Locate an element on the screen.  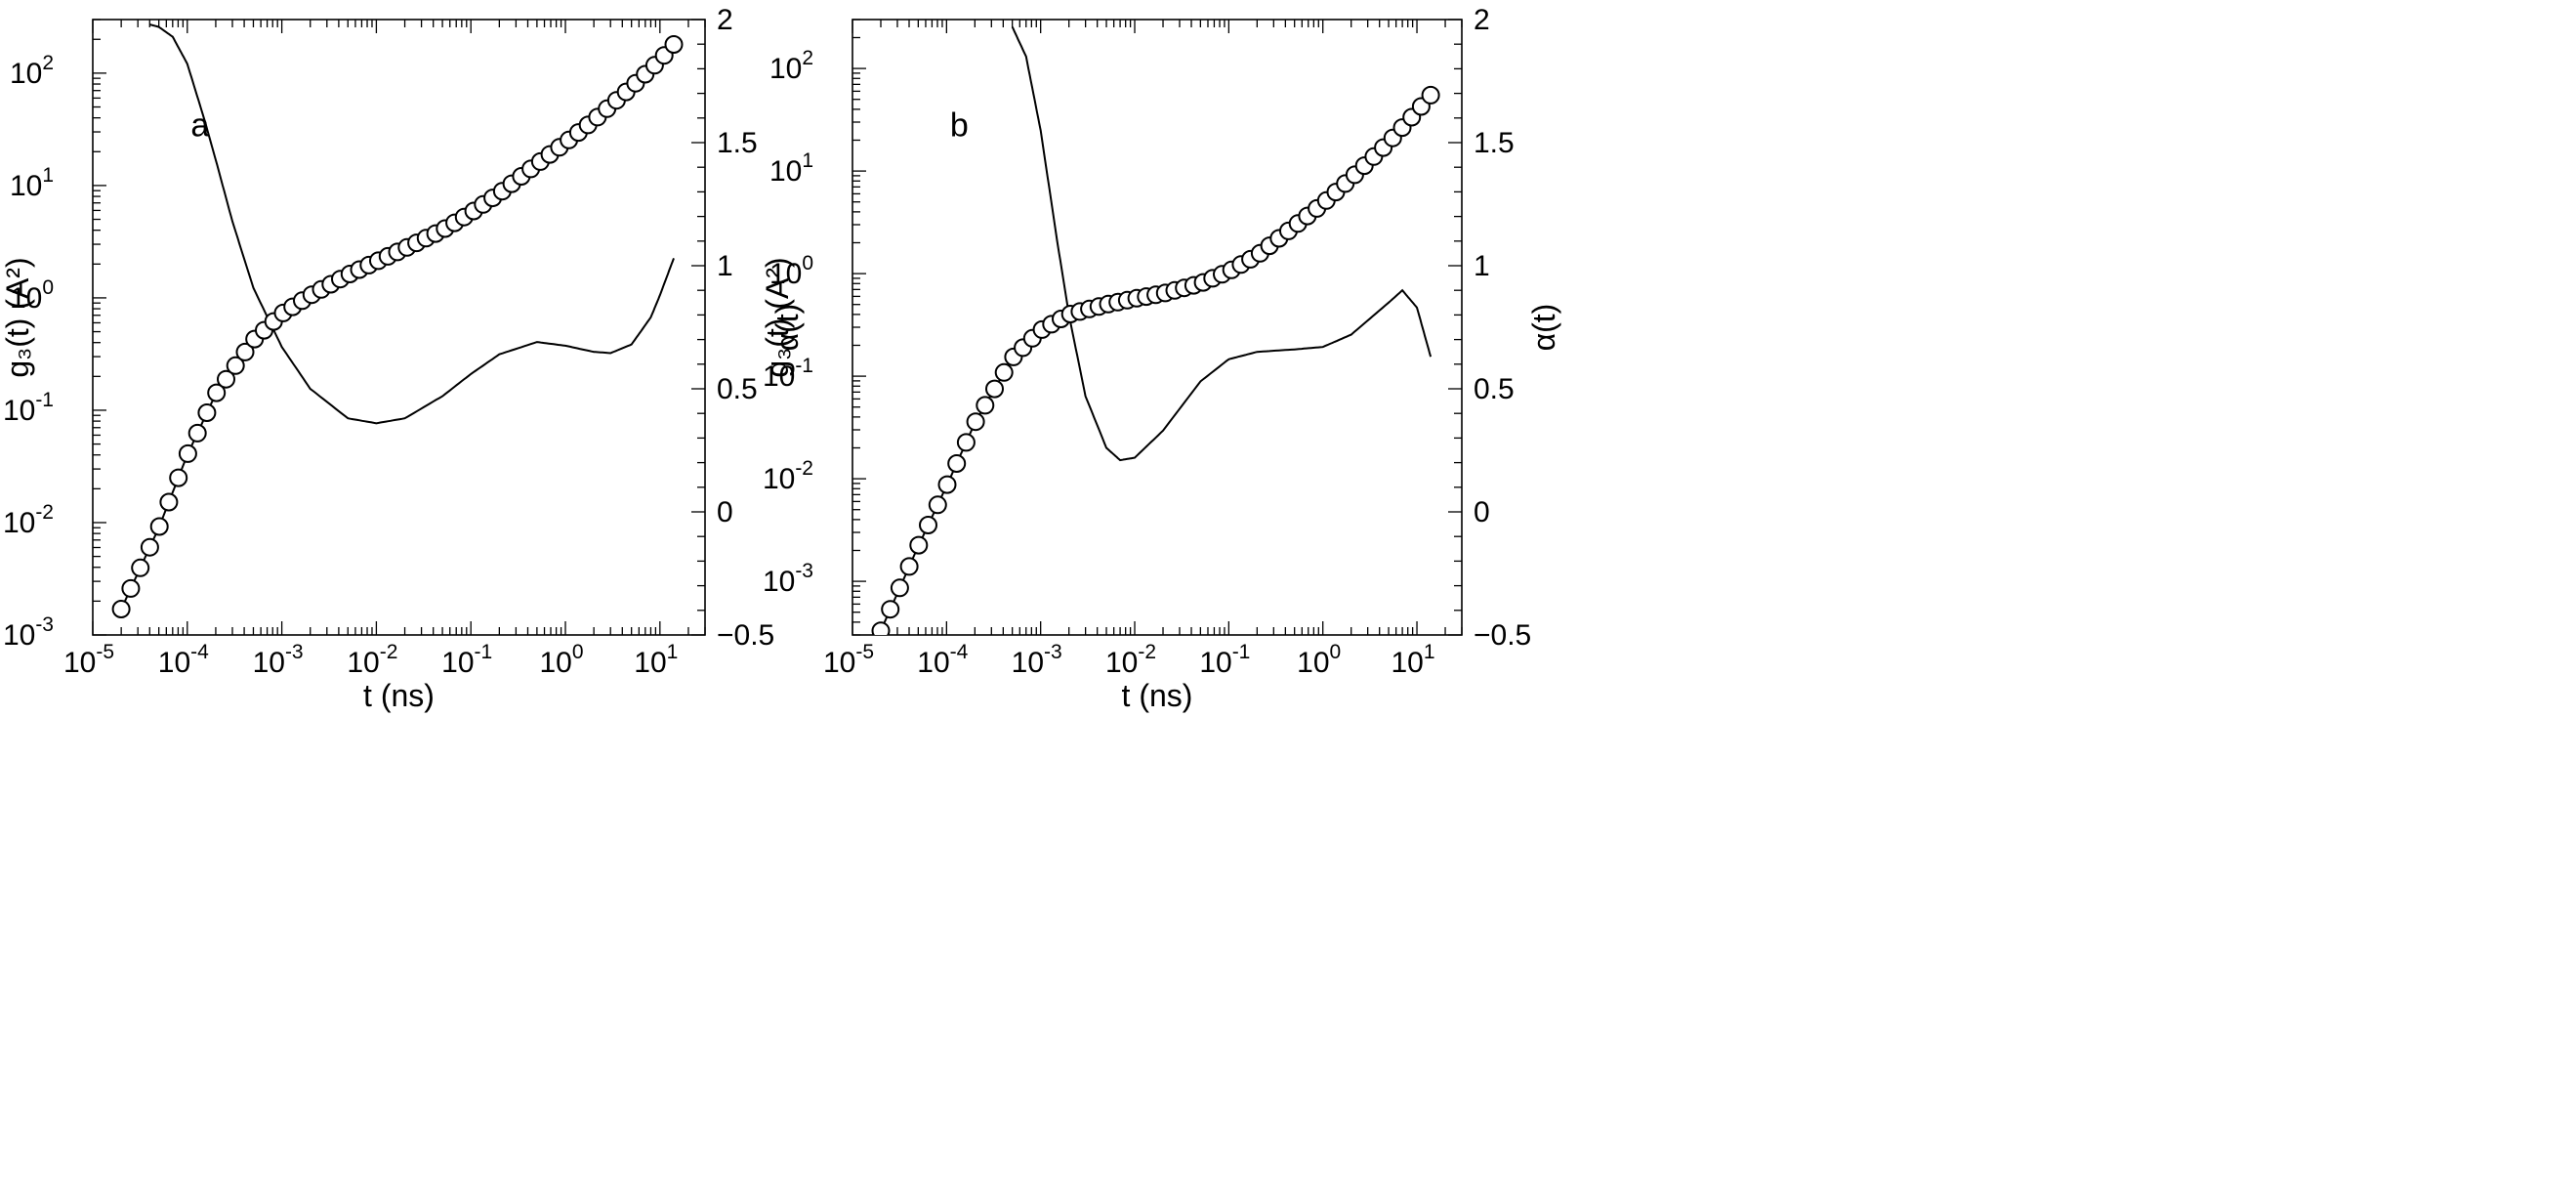
y-left-tick-label: 10¹ is located at coordinates (791, 168).